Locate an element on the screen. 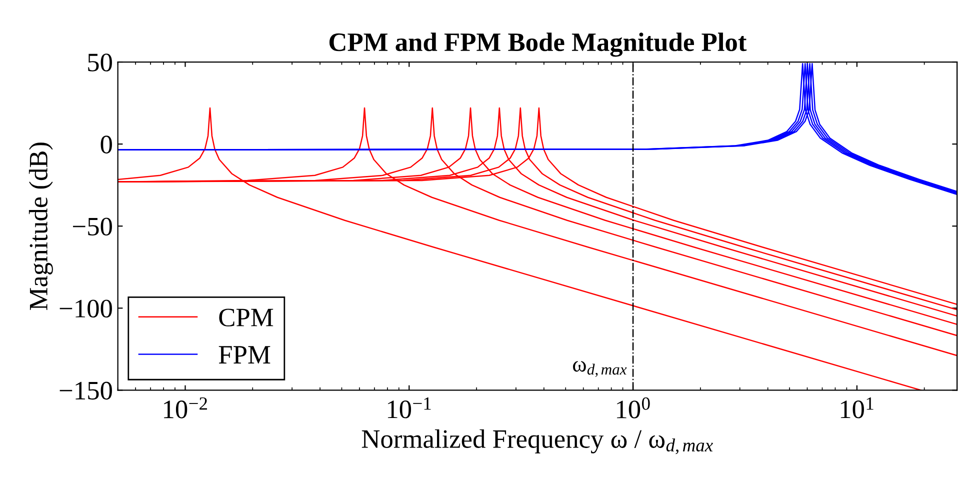 The height and width of the screenshot is (477, 958). y-tick-label: −100 is located at coordinates (86, 309).